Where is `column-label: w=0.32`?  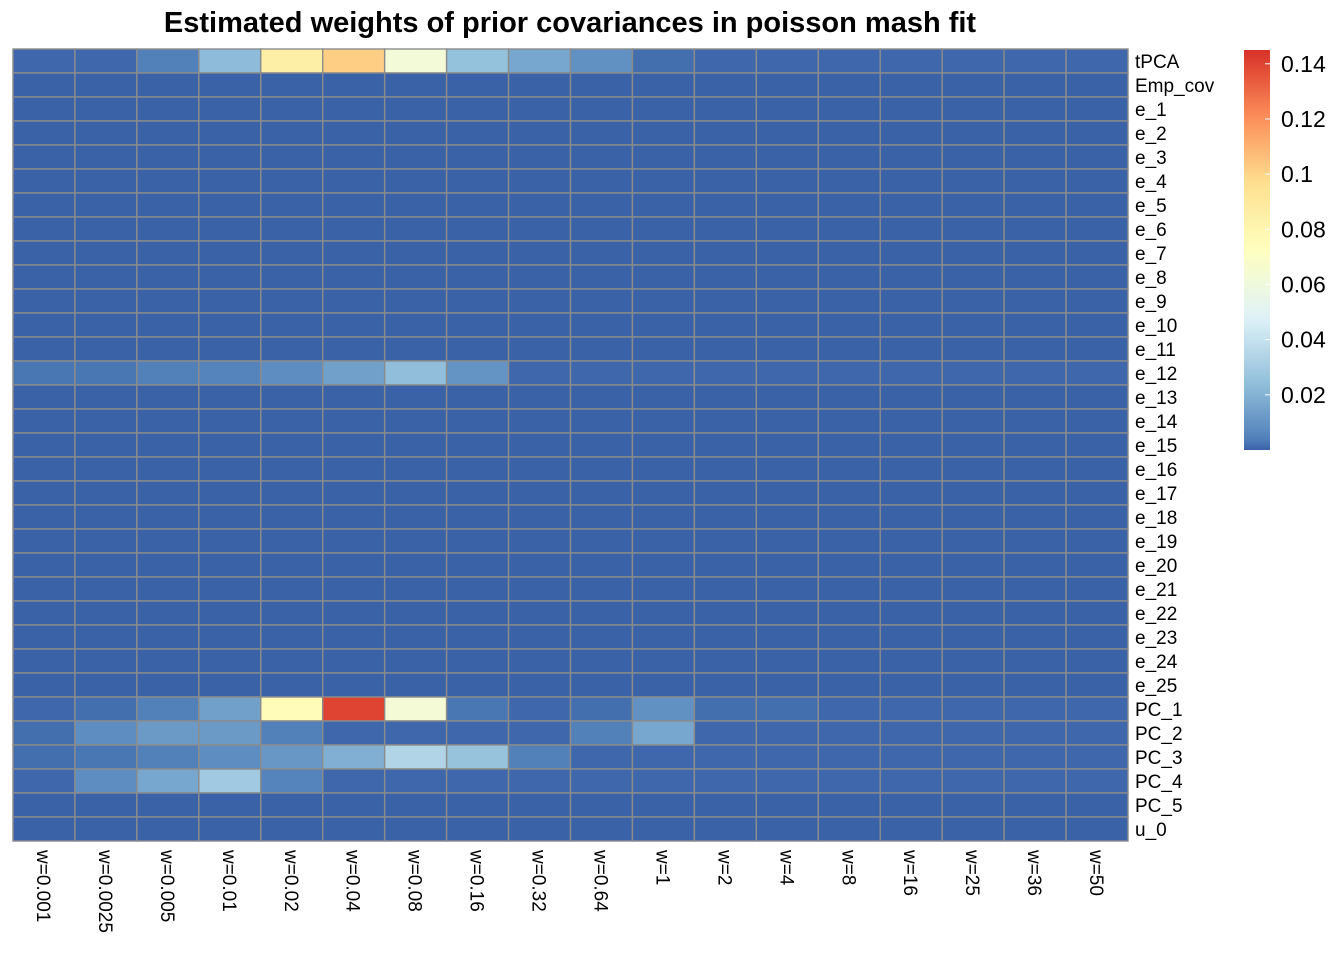 column-label: w=0.32 is located at coordinates (538, 880).